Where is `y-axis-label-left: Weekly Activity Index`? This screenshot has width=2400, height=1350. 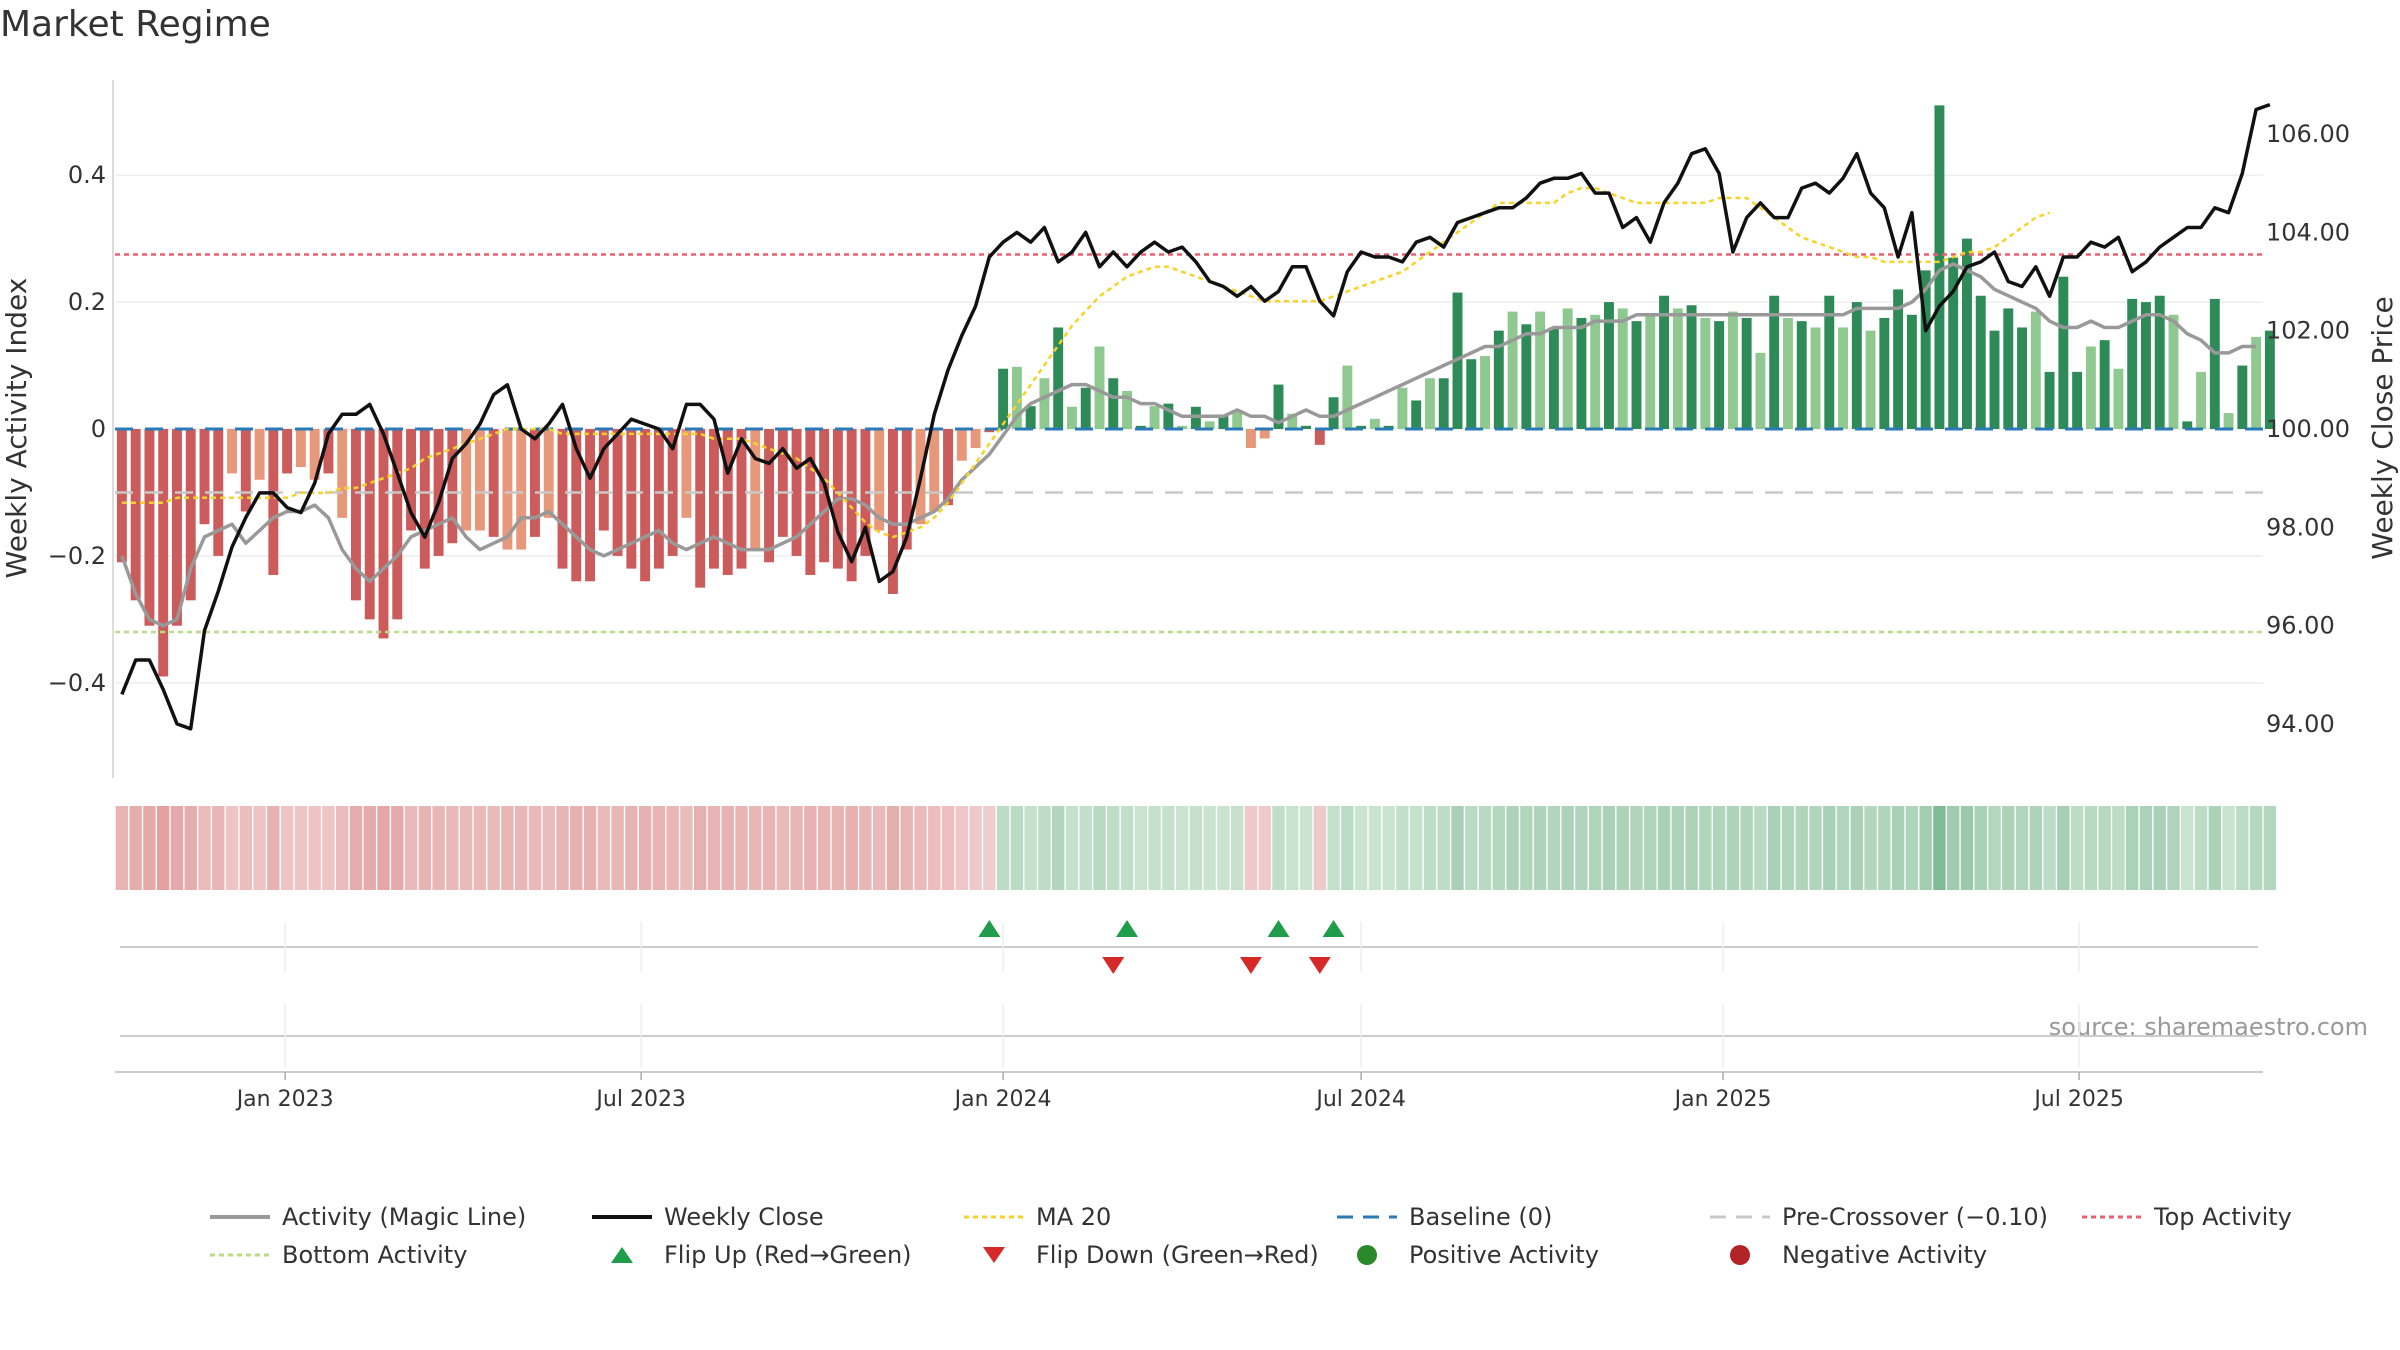
y-axis-label-left: Weekly Activity Index is located at coordinates (16, 428).